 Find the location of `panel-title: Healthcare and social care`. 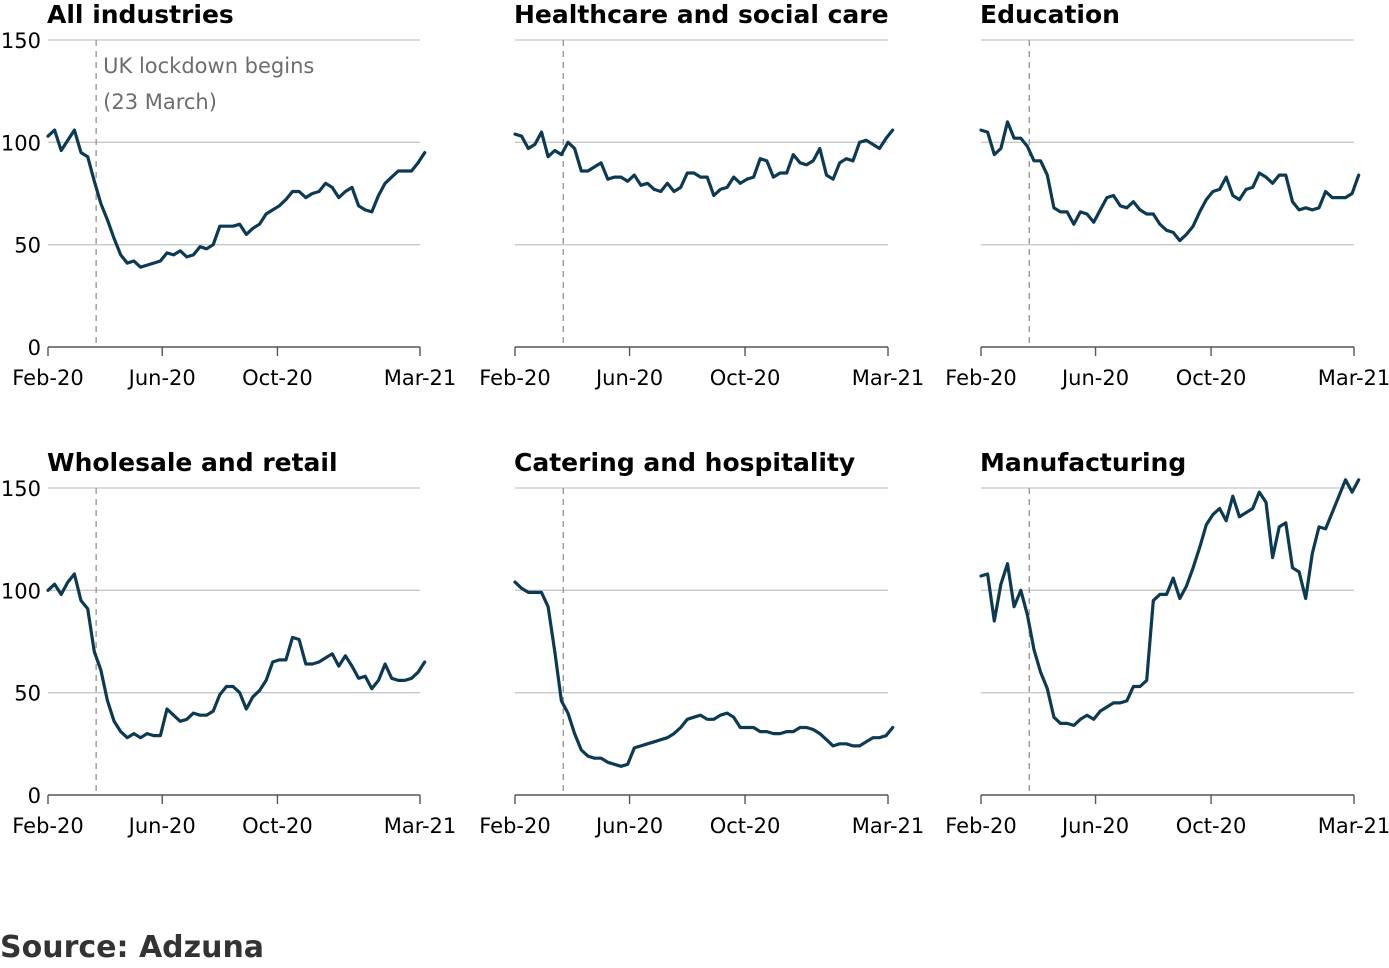

panel-title: Healthcare and social care is located at coordinates (701, 14).